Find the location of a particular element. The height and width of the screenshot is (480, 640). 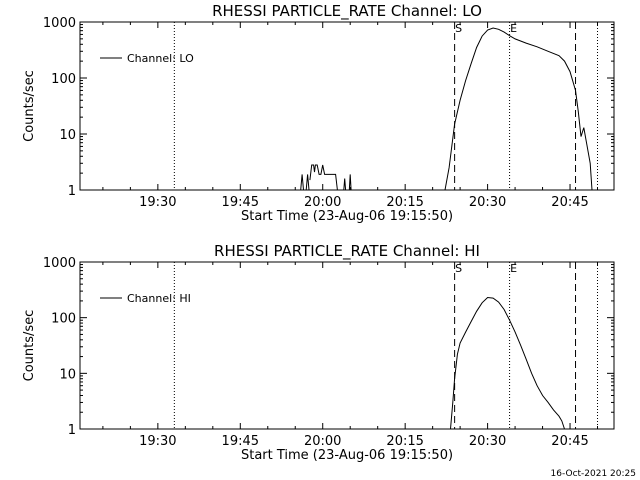

chart-title: RHESSI PARTICLE_RATE Channel: HI is located at coordinates (347, 251).